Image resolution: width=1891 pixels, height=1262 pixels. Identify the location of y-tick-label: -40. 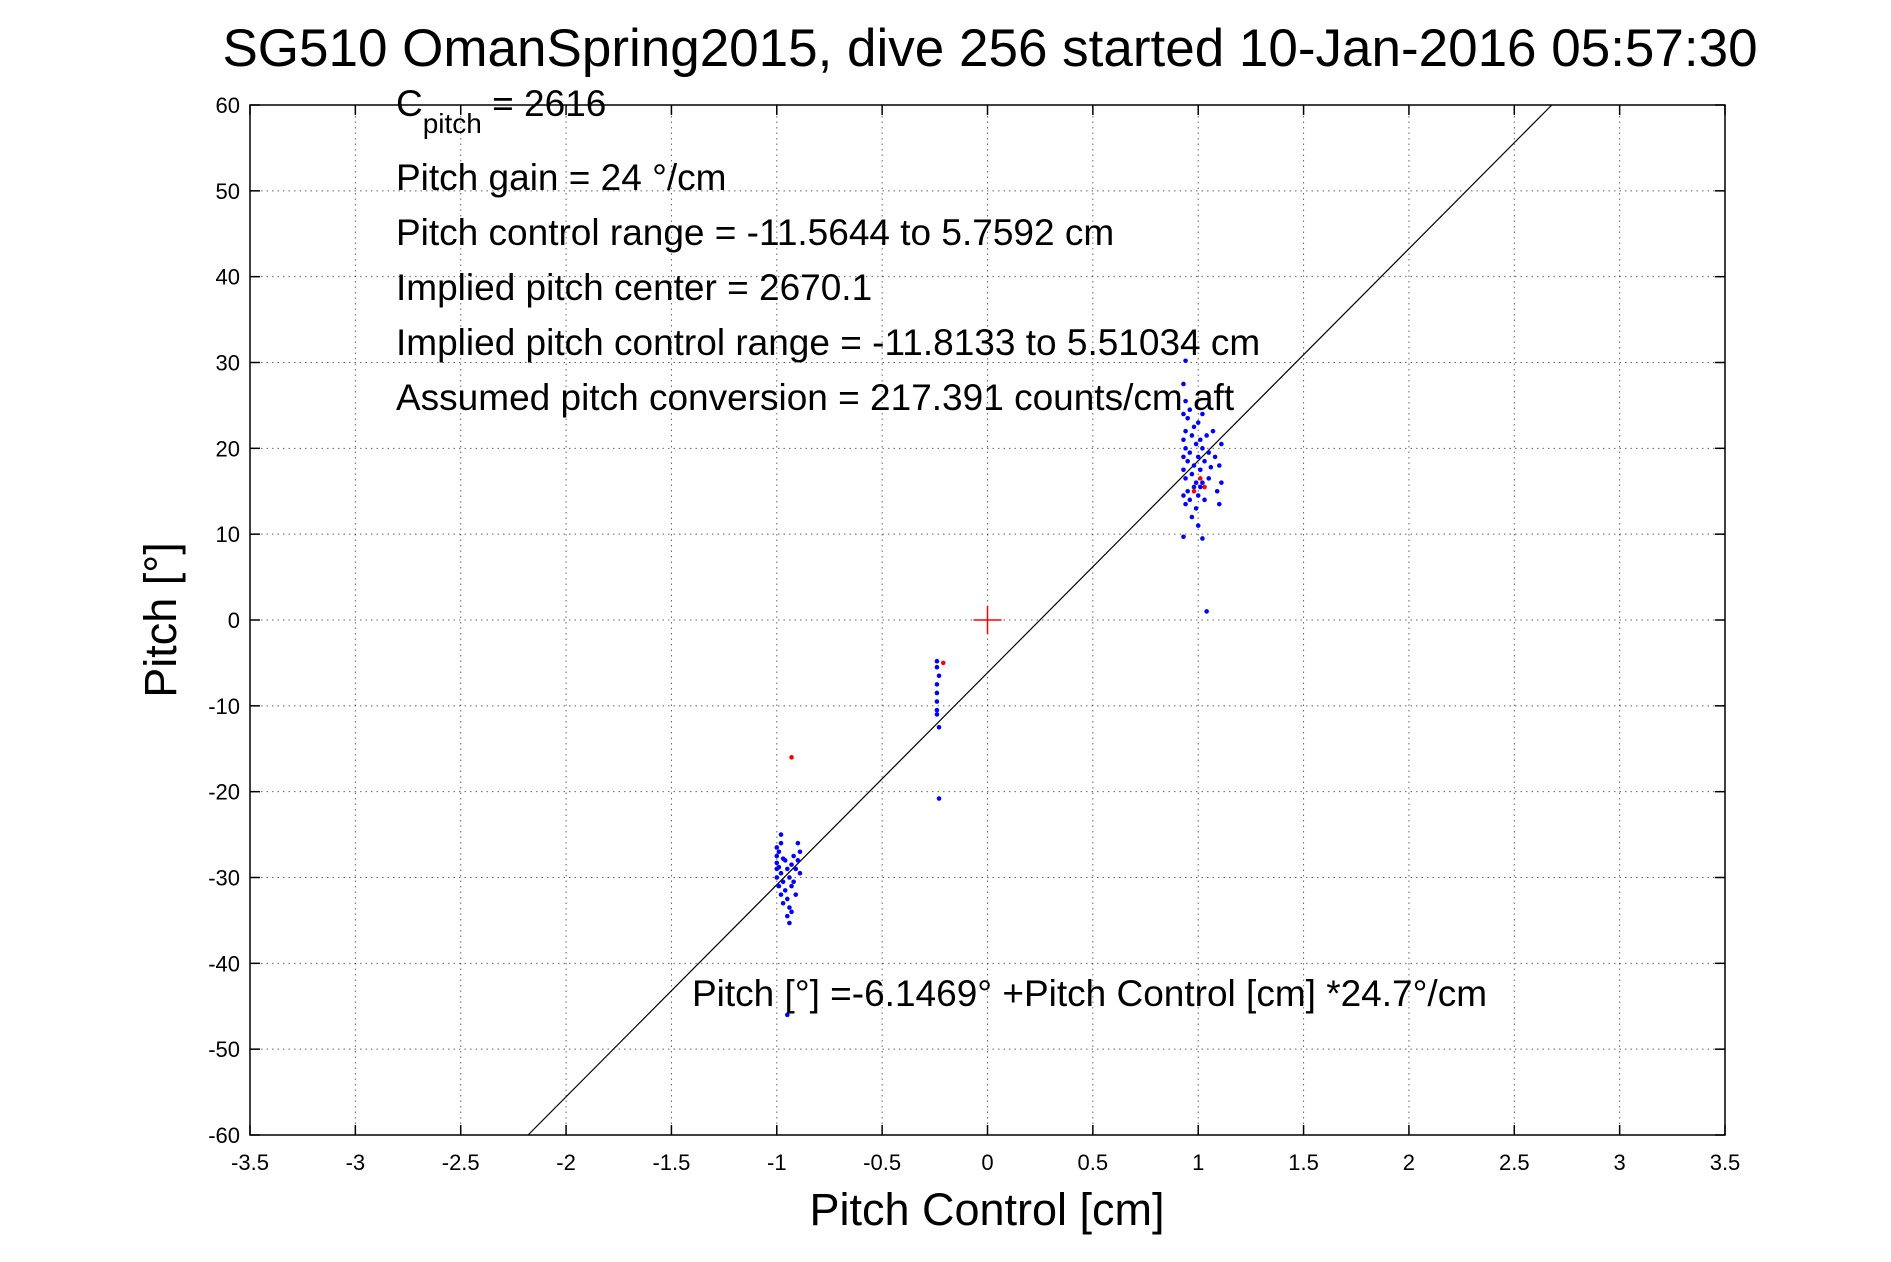
(224, 963).